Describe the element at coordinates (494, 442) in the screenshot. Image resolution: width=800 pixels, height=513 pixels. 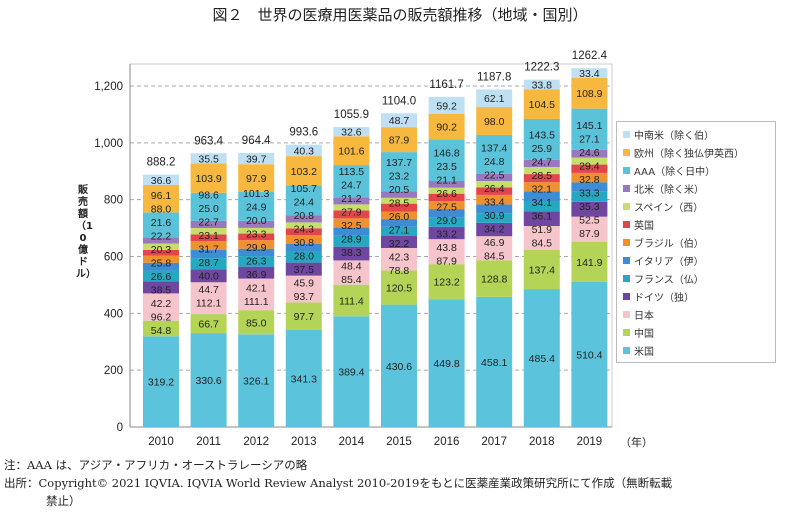
I see `x-tick-label: 2017` at that location.